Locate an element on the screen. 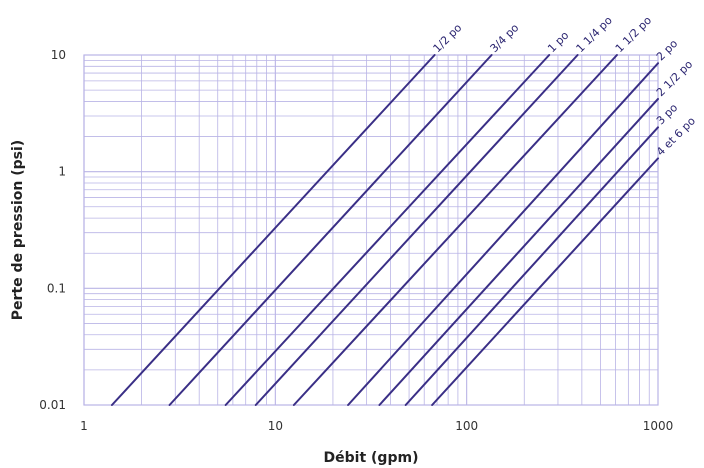  y-tick-label: 0.1 is located at coordinates (56, 288).